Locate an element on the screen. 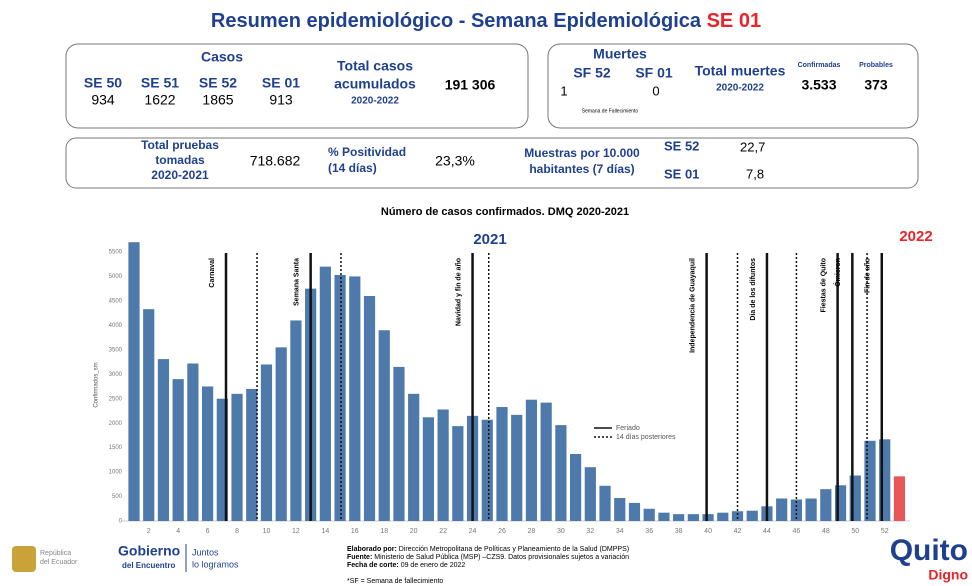 This screenshot has height=586, width=972. x-tick-label: 52 is located at coordinates (885, 531).